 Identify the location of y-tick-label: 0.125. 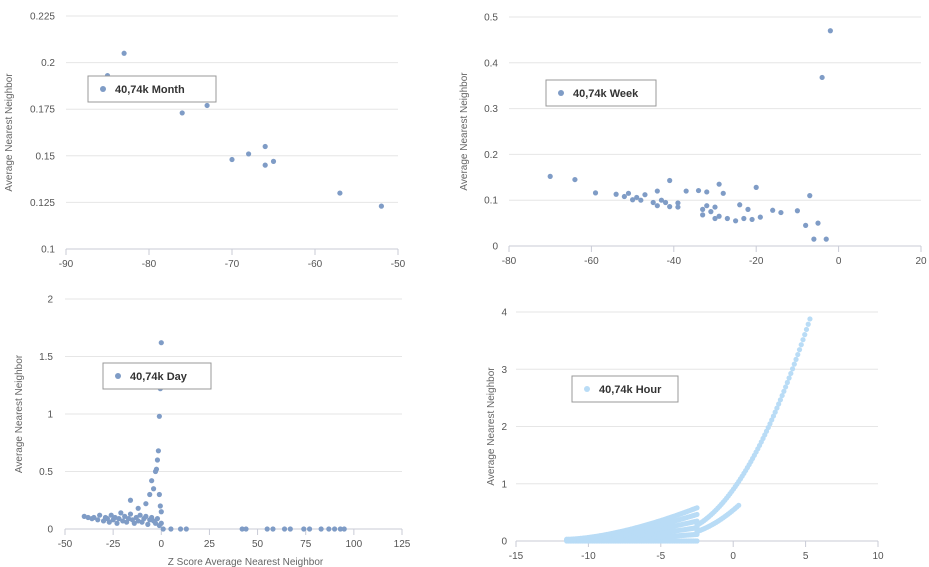
(42, 203).